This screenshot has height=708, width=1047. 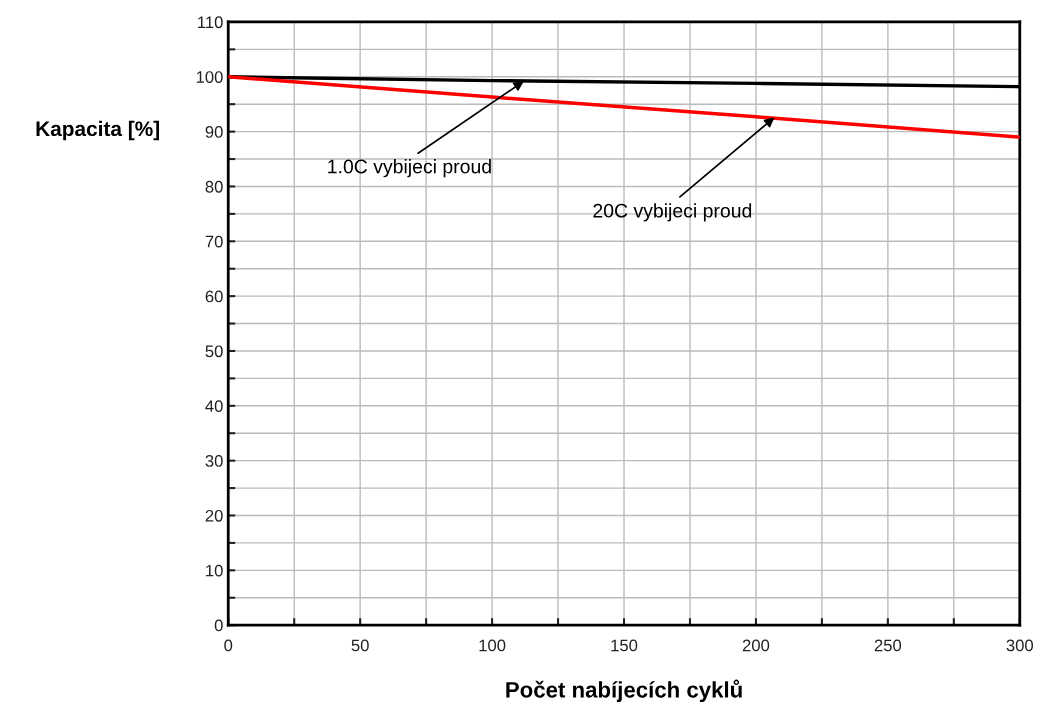 I want to click on annotation: 1.0C vybijeci proud, so click(x=409, y=168).